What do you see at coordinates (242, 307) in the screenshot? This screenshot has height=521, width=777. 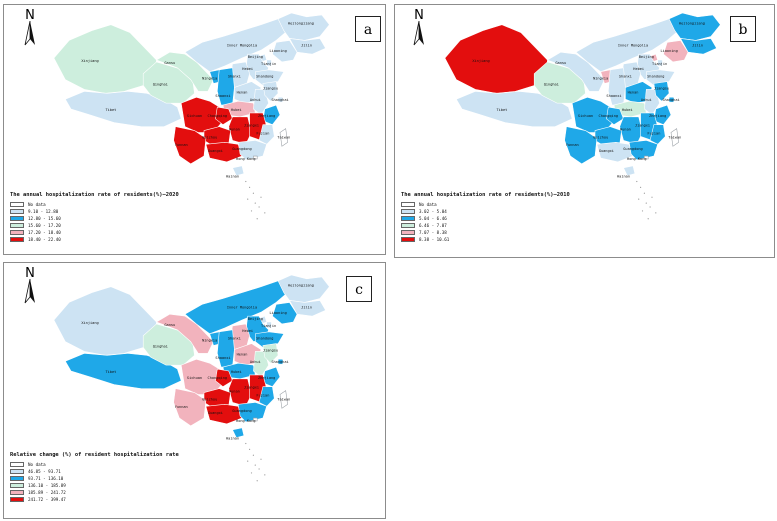 I see `province-label: Inner Mongolia` at bounding box center [242, 307].